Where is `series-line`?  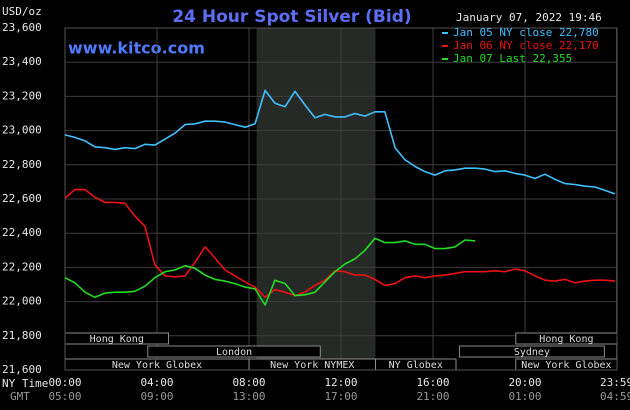 series-line is located at coordinates (270, 271).